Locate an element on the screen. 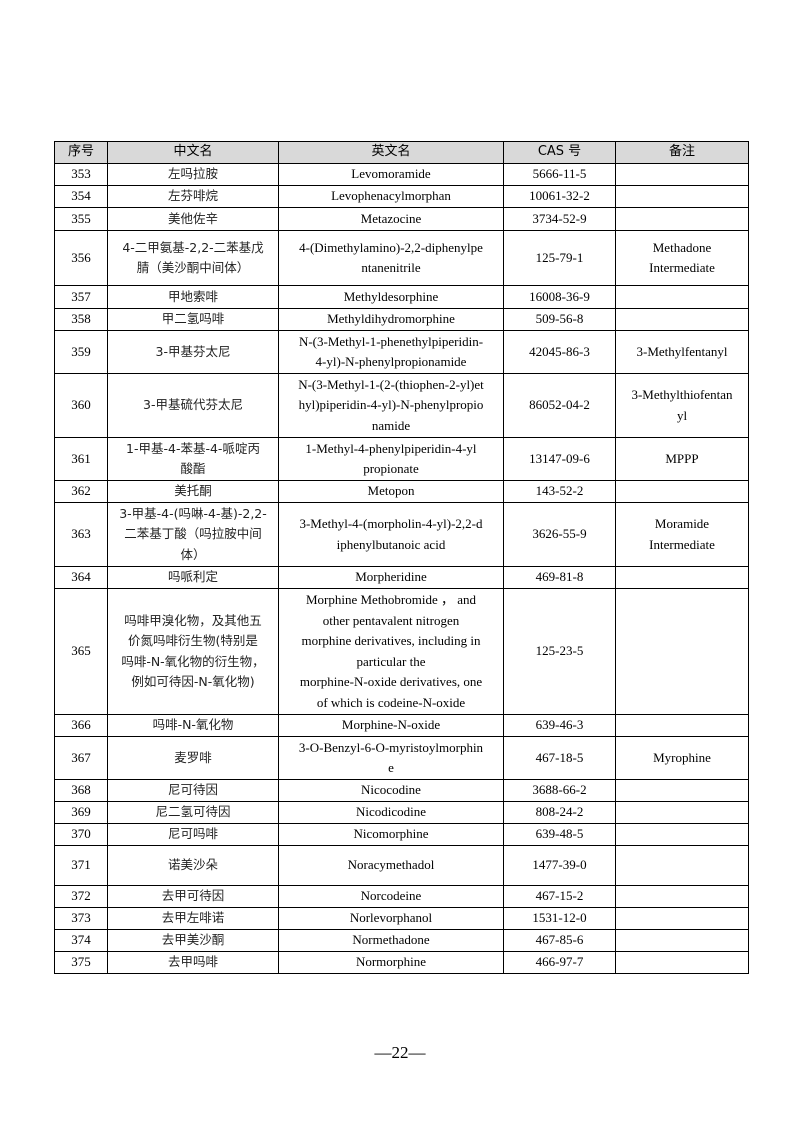 The height and width of the screenshot is (1122, 800). english-name: Metopon is located at coordinates (391, 491).